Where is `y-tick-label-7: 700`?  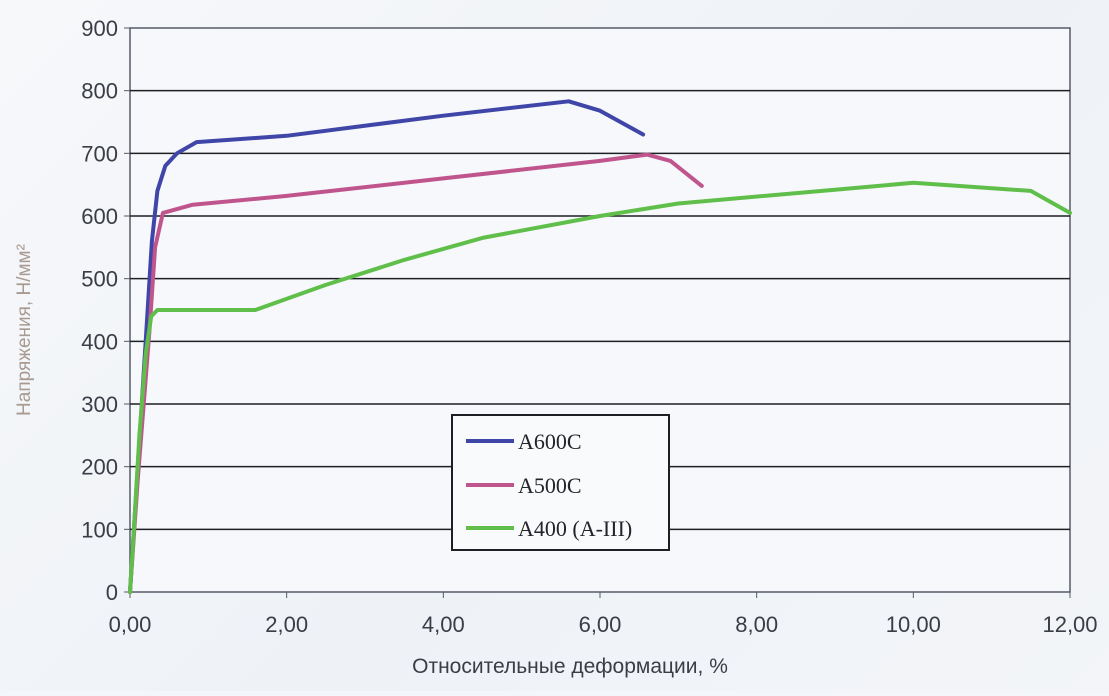
y-tick-label-7: 700 is located at coordinates (99, 153).